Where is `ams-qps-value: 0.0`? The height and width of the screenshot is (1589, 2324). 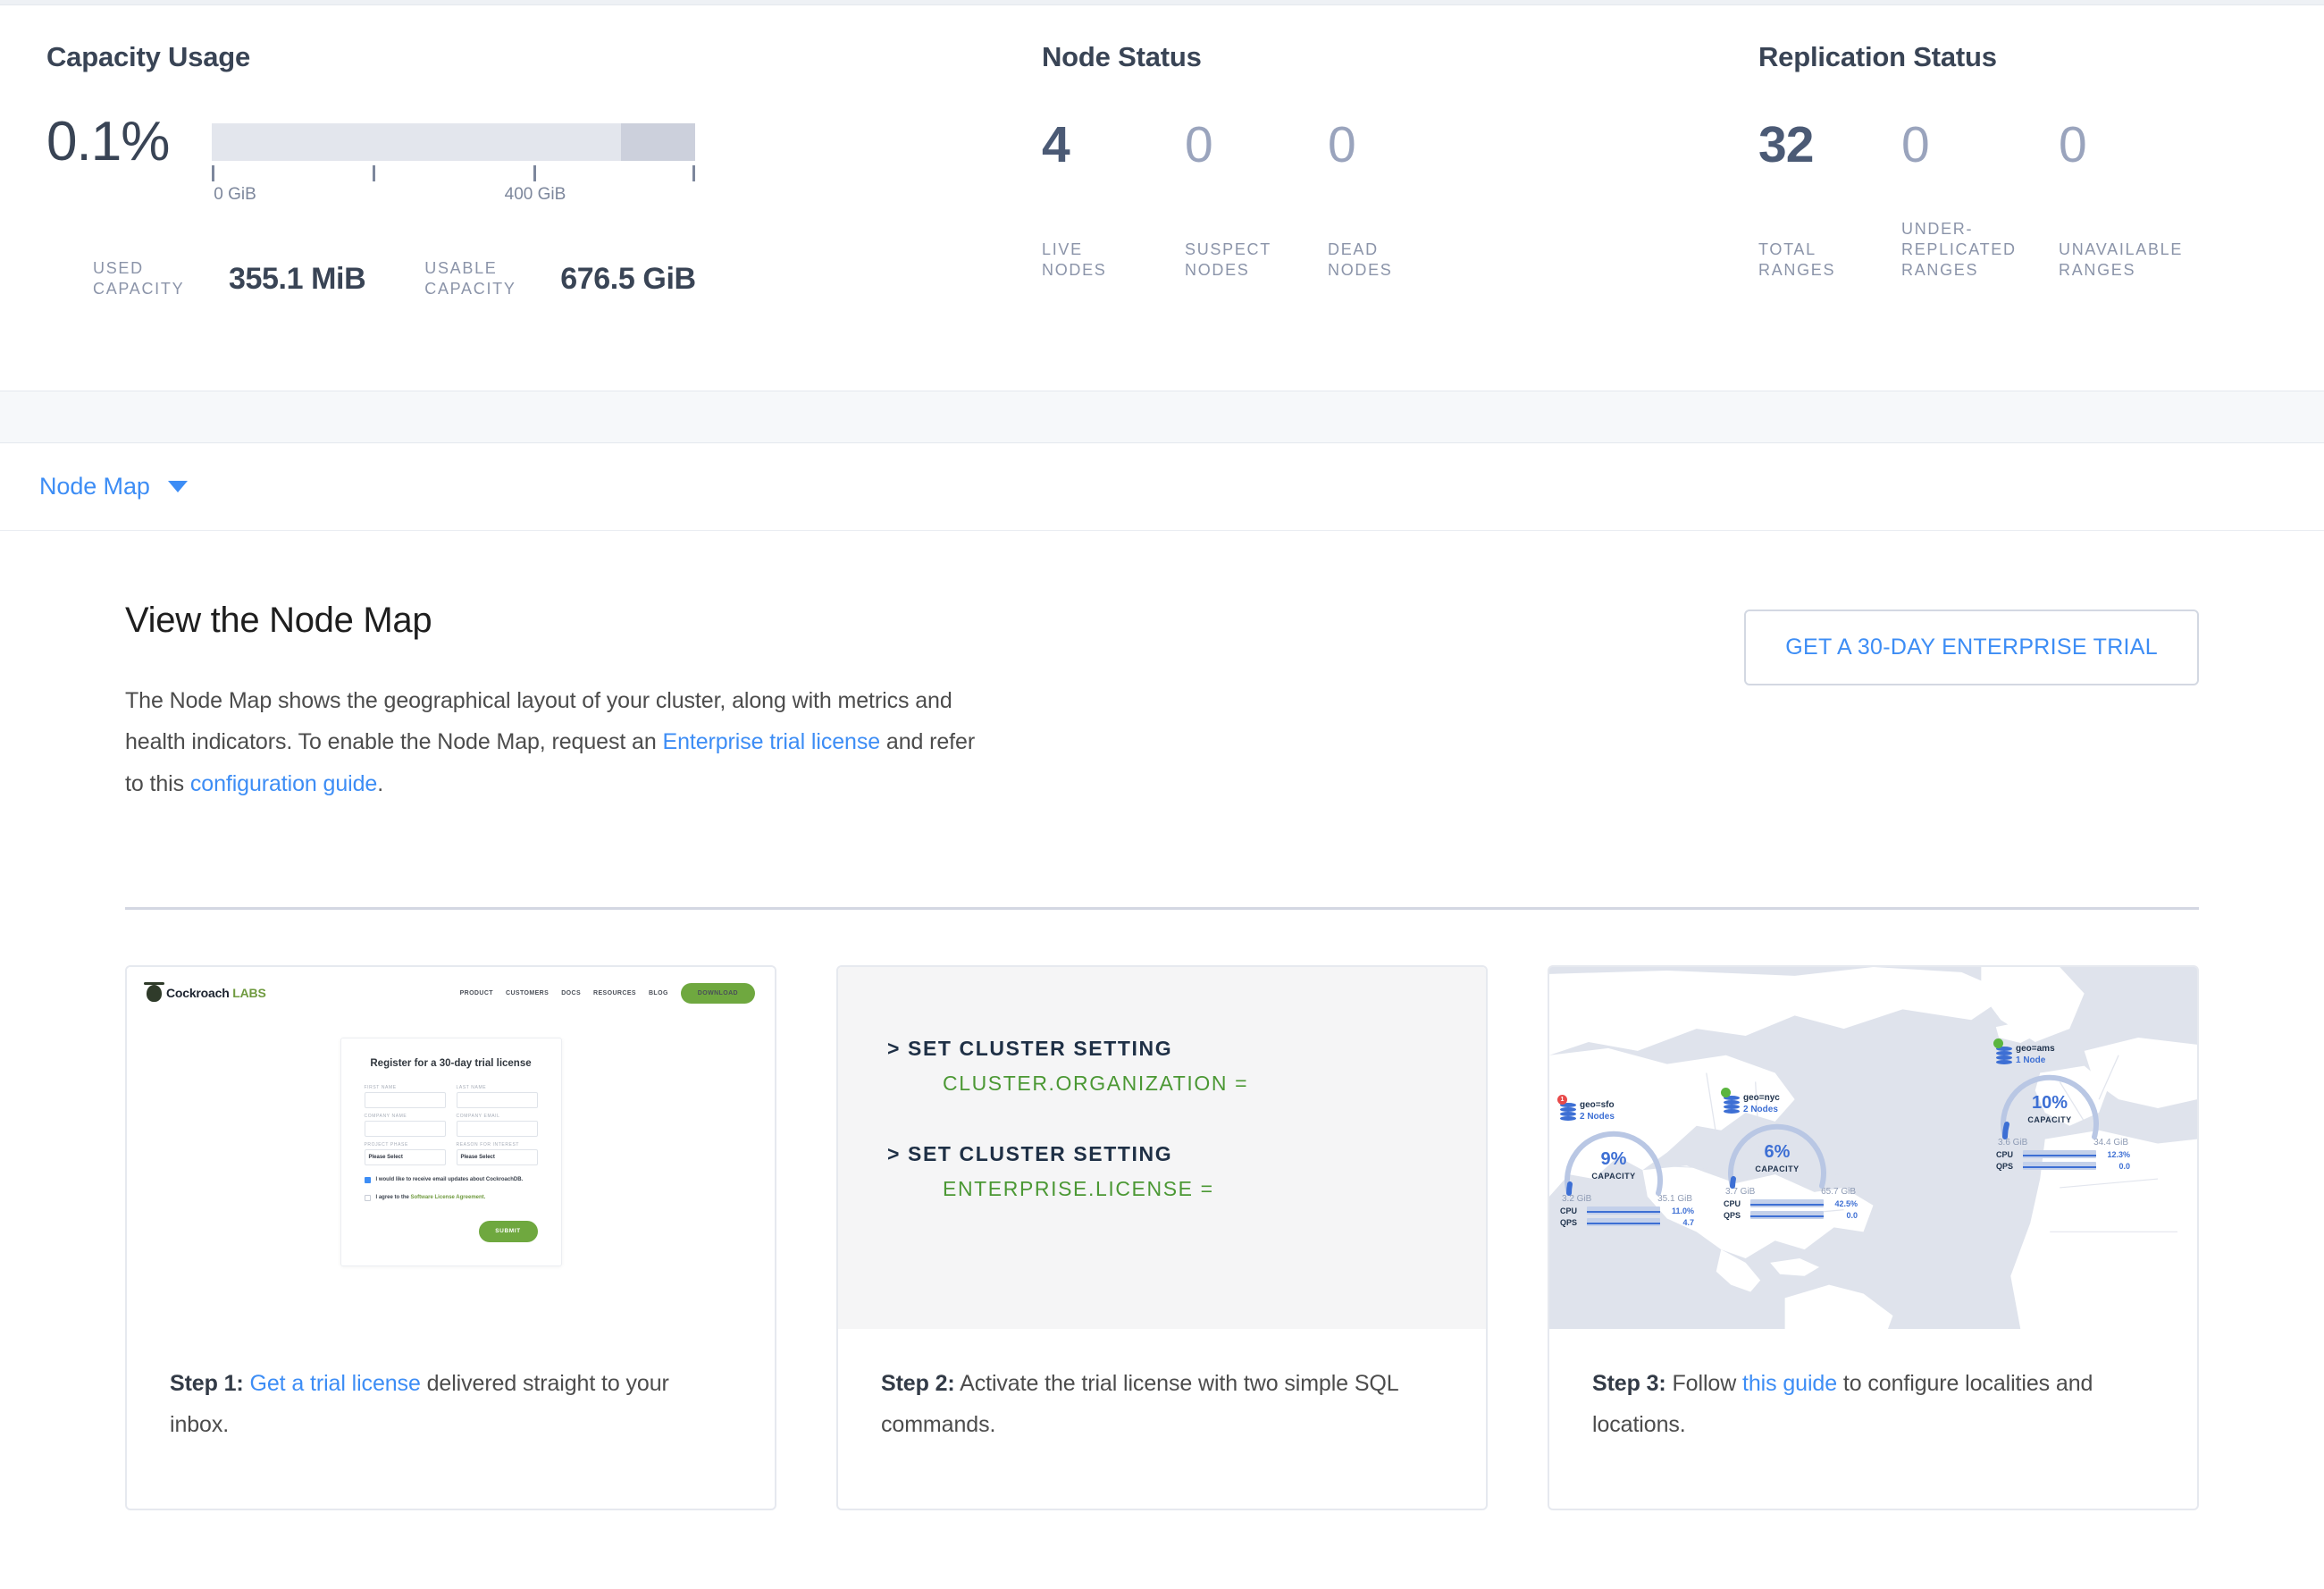 ams-qps-value: 0.0 is located at coordinates (2124, 1166).